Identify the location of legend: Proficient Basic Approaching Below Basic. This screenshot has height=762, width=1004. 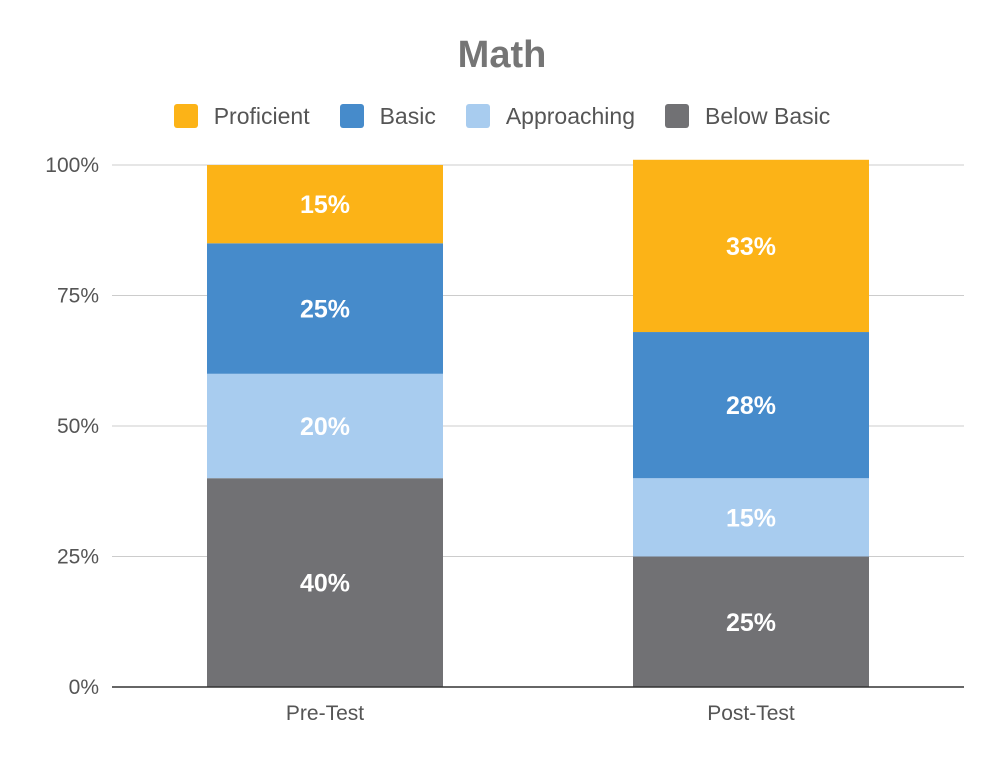
(502, 116).